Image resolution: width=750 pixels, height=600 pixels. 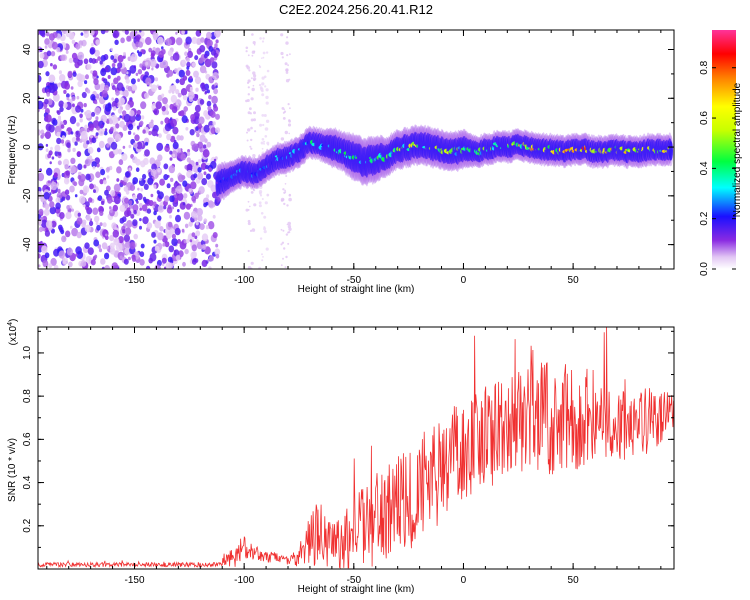 What do you see at coordinates (27, 439) in the screenshot?
I see `y-tick-label: 0.6` at bounding box center [27, 439].